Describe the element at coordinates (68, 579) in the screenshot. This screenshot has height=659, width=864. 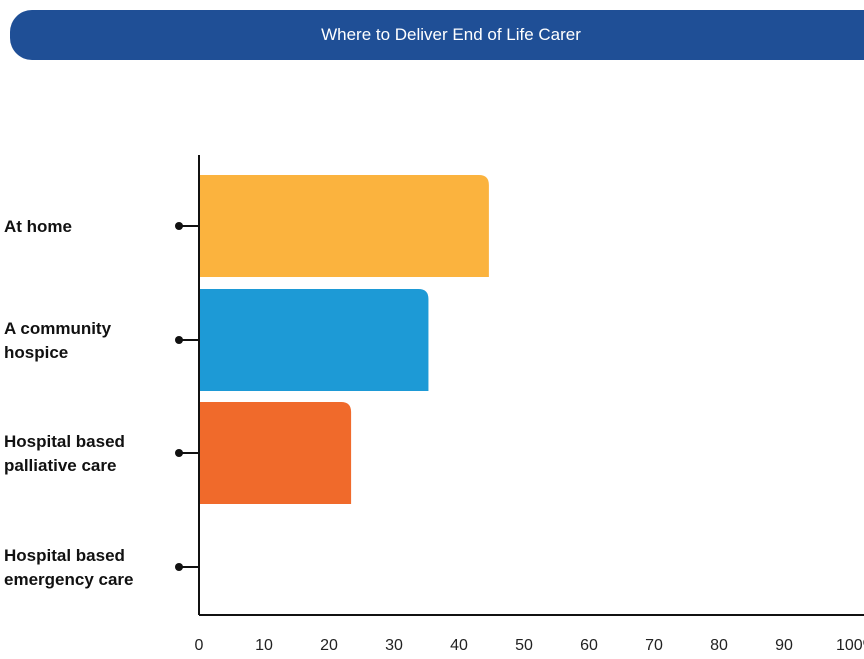
I see `category-label: emergency care` at that location.